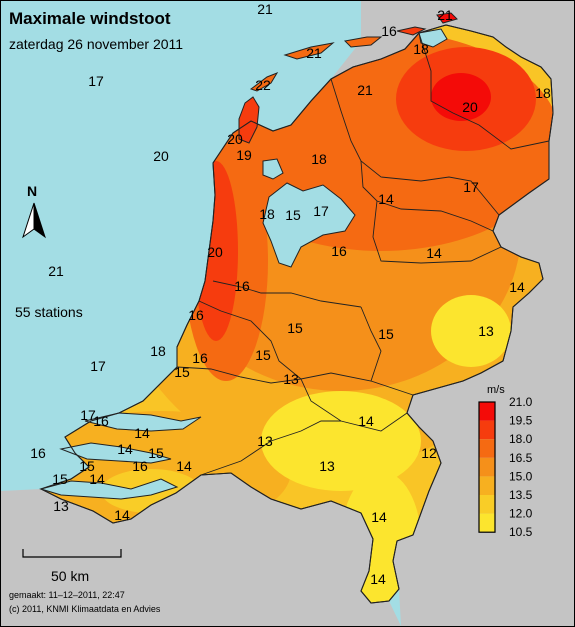 This screenshot has height=627, width=575. Describe the element at coordinates (39, 220) in the screenshot. I see `north-arrow-right-icon` at that location.